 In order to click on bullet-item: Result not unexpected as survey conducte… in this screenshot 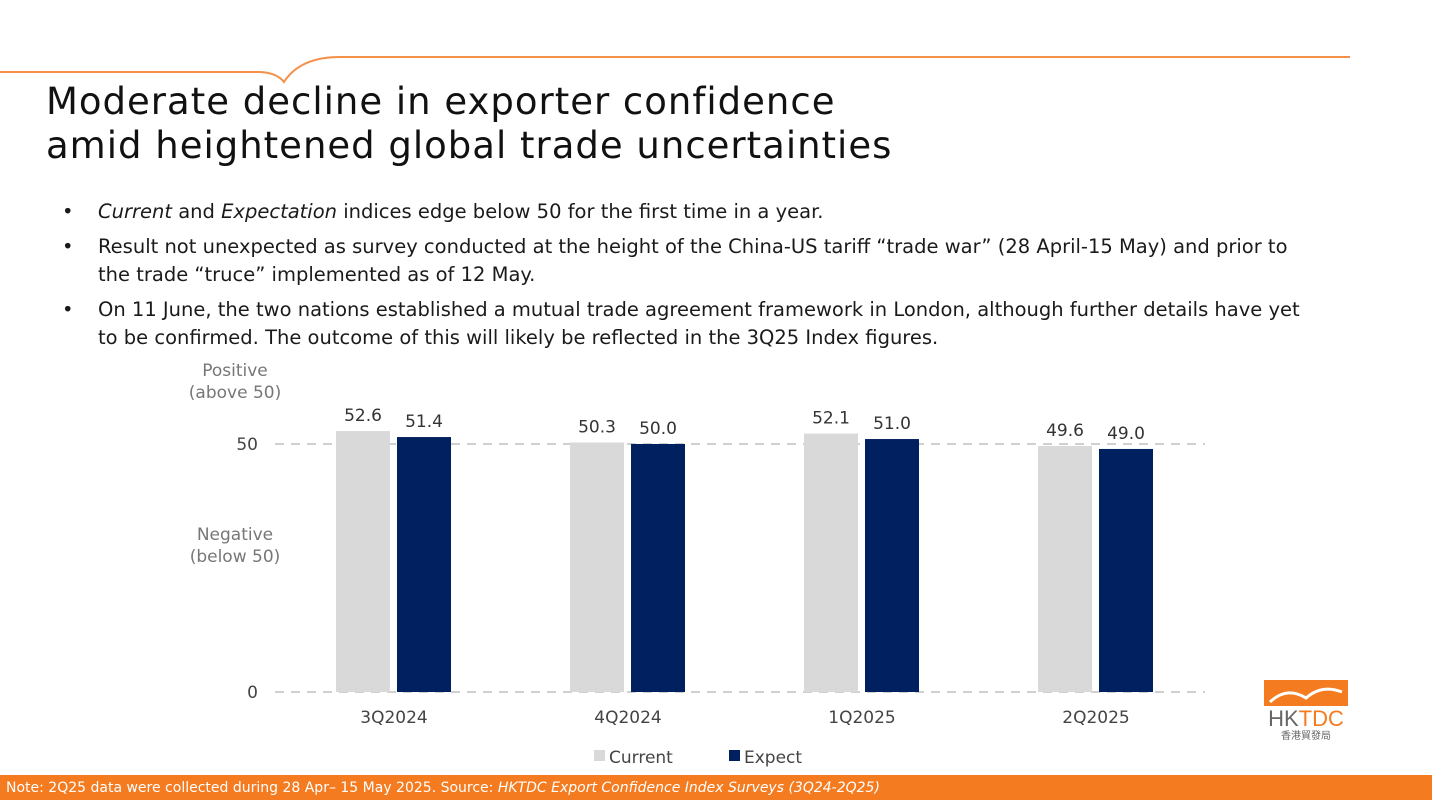, I will do `click(692, 261)`.